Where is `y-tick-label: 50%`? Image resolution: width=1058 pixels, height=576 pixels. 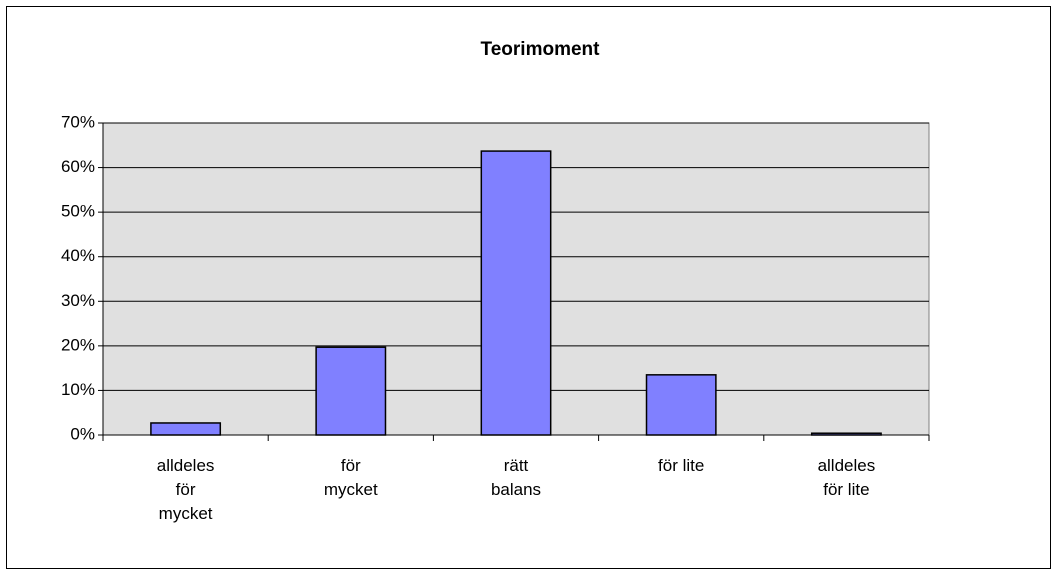 y-tick-label: 50% is located at coordinates (78, 211).